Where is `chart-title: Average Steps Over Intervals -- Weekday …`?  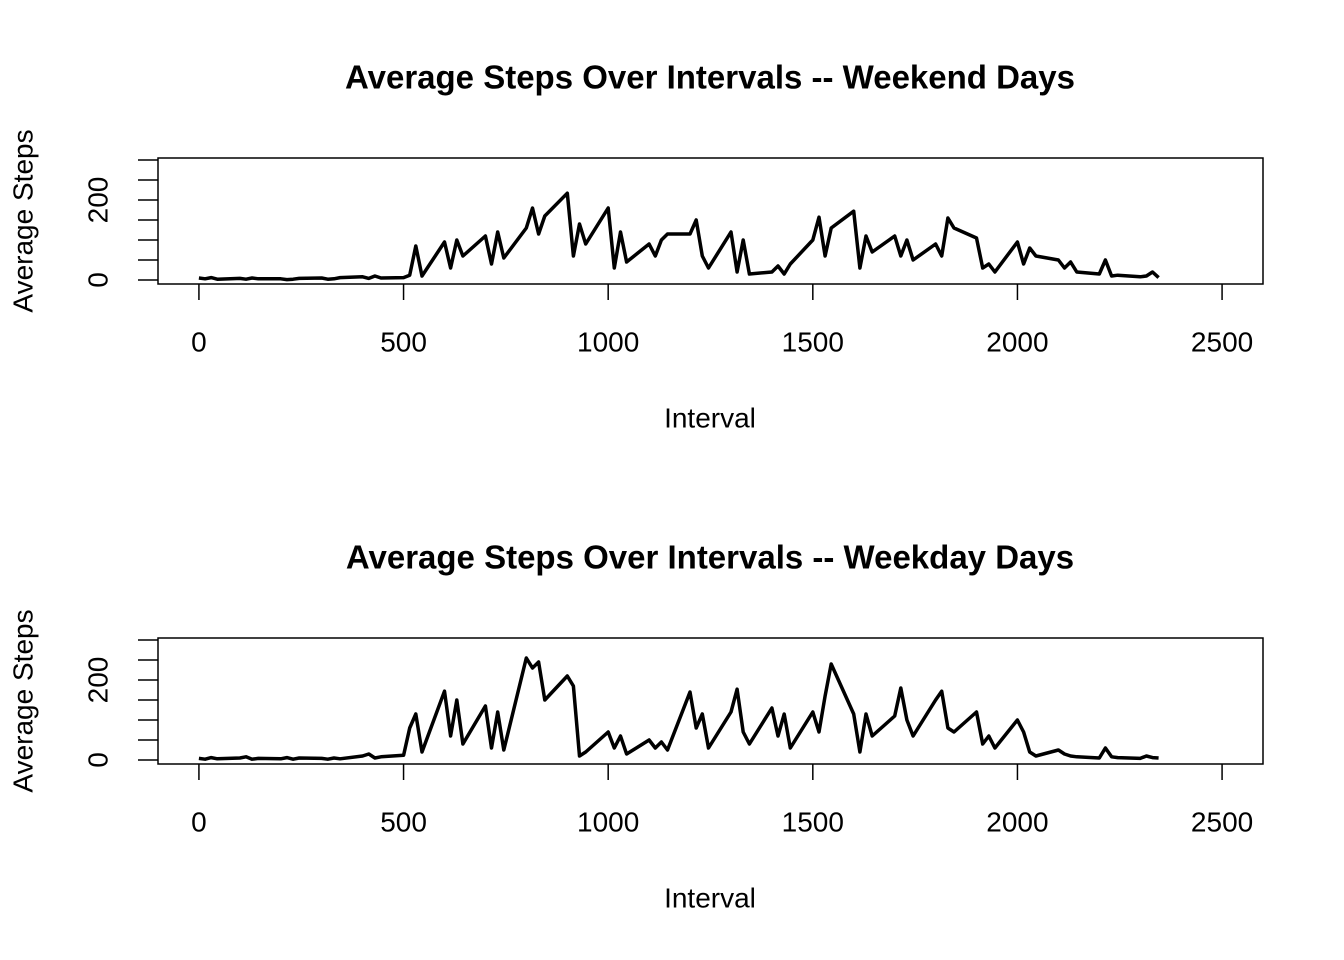
chart-title: Average Steps Over Intervals -- Weekday … is located at coordinates (710, 557).